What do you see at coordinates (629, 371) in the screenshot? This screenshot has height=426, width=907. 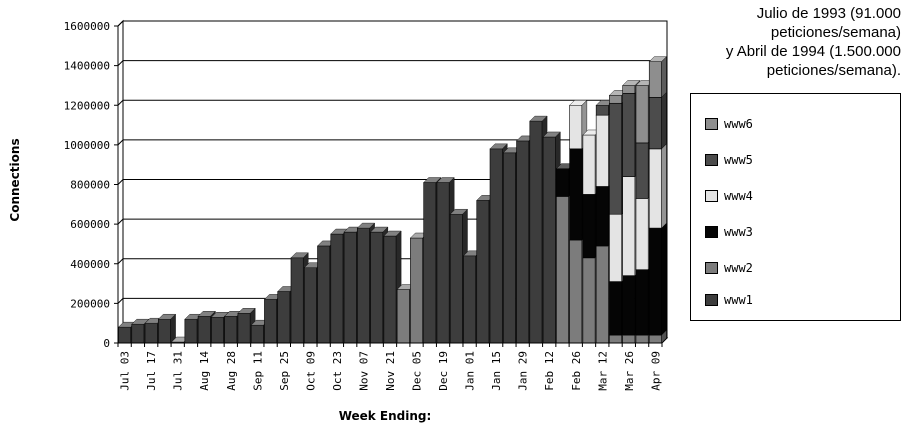 I see `x-tick-label: Mar 26` at bounding box center [629, 371].